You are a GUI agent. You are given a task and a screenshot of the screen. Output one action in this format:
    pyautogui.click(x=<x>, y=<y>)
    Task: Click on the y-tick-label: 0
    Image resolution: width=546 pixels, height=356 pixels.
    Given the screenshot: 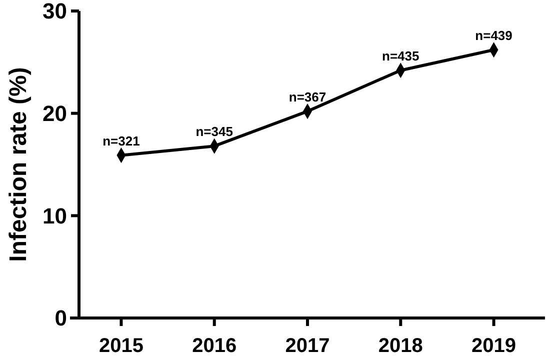 What is the action you would take?
    pyautogui.click(x=60, y=318)
    